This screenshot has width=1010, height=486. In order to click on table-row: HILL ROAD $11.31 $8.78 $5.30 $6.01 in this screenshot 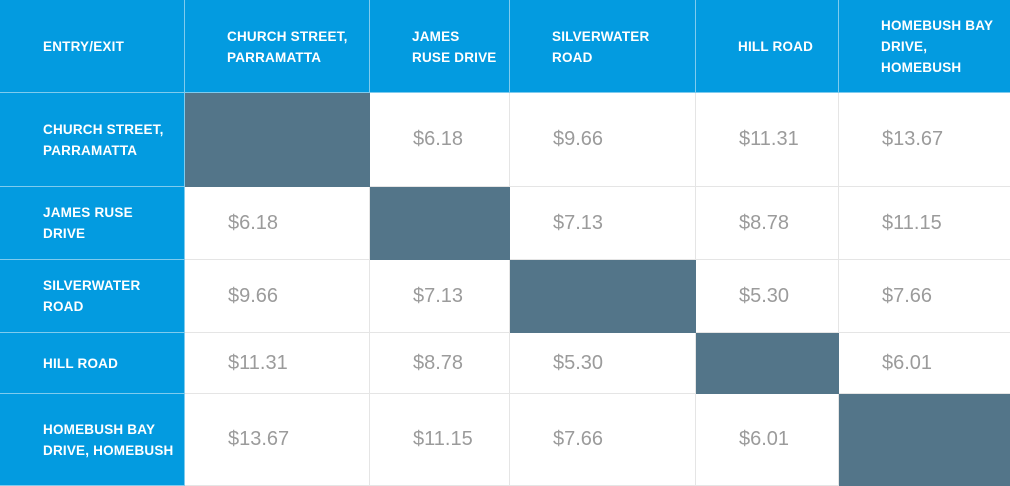, I will do `click(505, 363)`.